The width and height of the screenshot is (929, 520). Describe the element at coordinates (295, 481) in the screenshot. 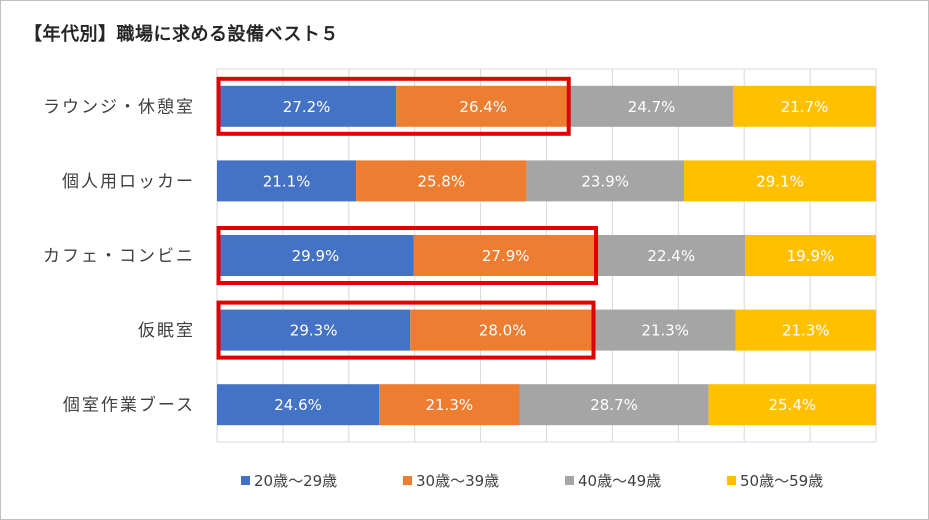

I see `legend-label: 20歳〜29歳` at that location.